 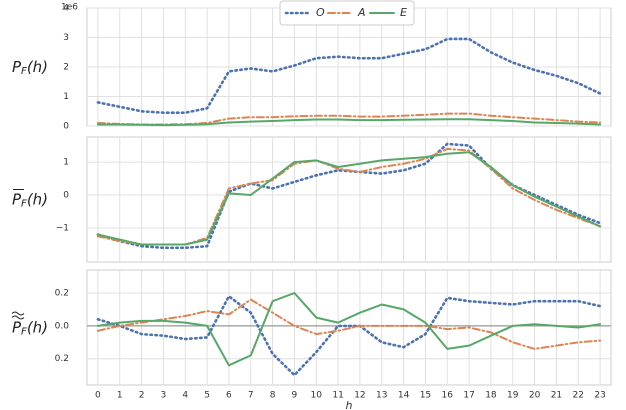 I want to click on x-tick-label: 1, so click(x=120, y=396).